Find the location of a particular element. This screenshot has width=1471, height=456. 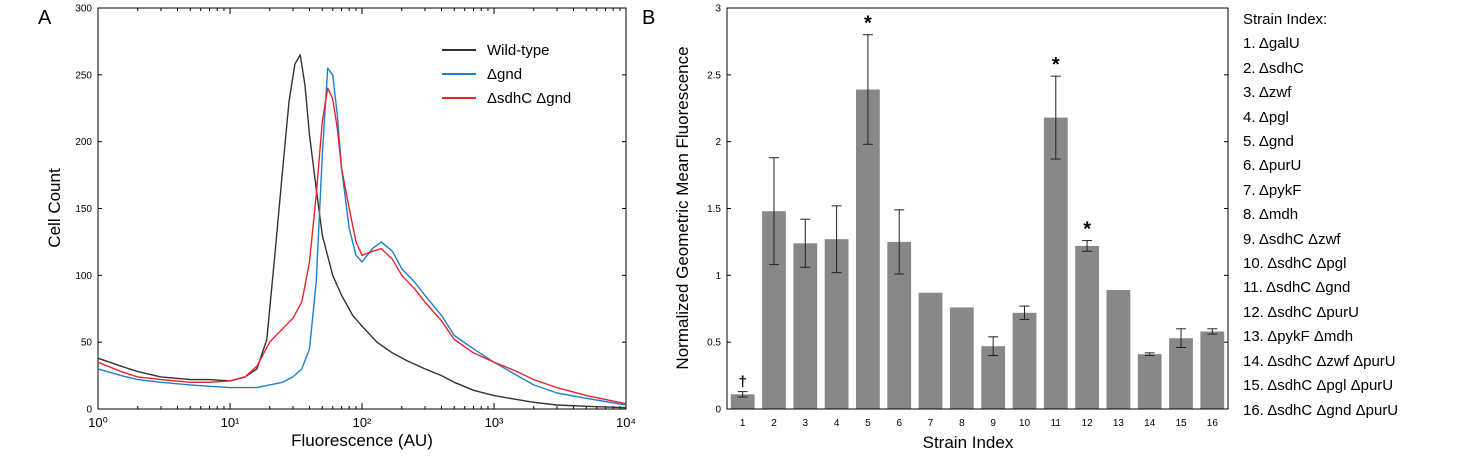

panel-a-legend-label: Wild-type is located at coordinates (518, 50).